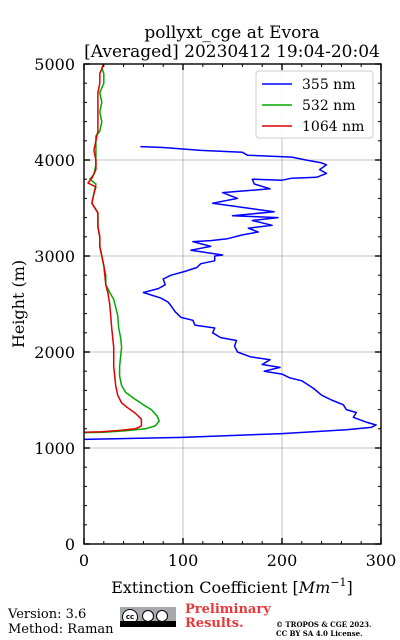  What do you see at coordinates (148, 624) in the screenshot?
I see `cc-badge-band` at bounding box center [148, 624].